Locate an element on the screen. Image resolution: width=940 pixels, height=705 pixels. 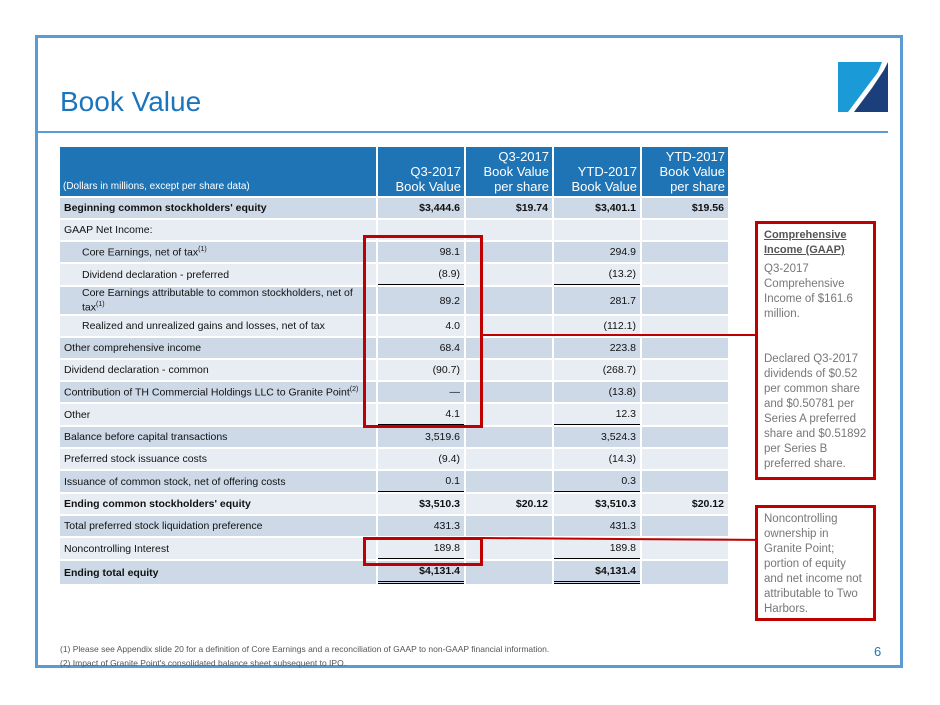
row-label-text: Preferred stock issuance costs is located at coordinates (135, 459).